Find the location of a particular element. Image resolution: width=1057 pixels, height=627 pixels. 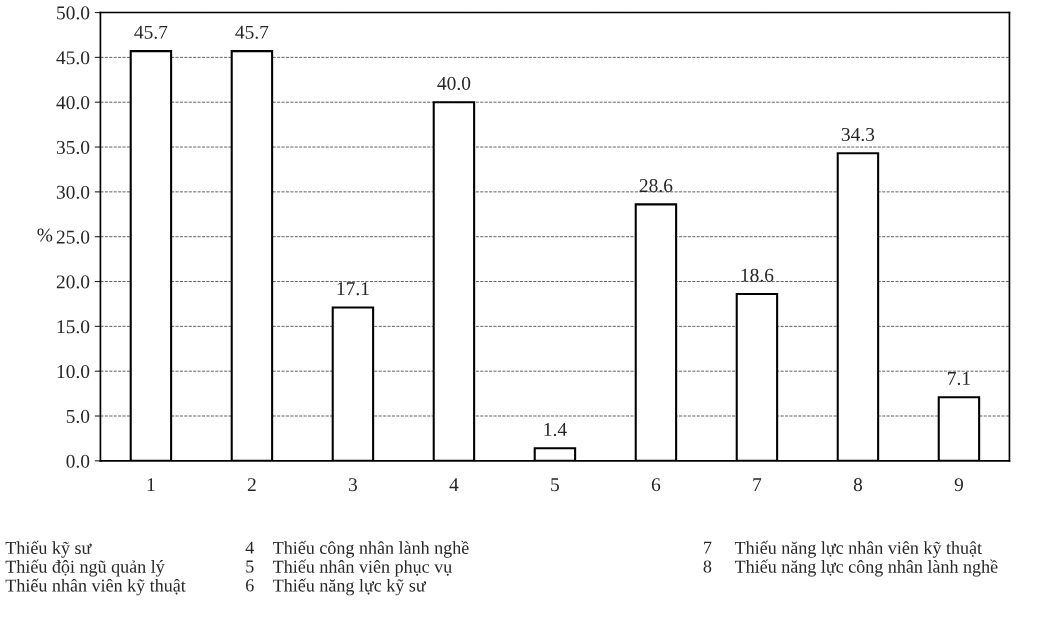

x-tick-label: 7 is located at coordinates (757, 484).